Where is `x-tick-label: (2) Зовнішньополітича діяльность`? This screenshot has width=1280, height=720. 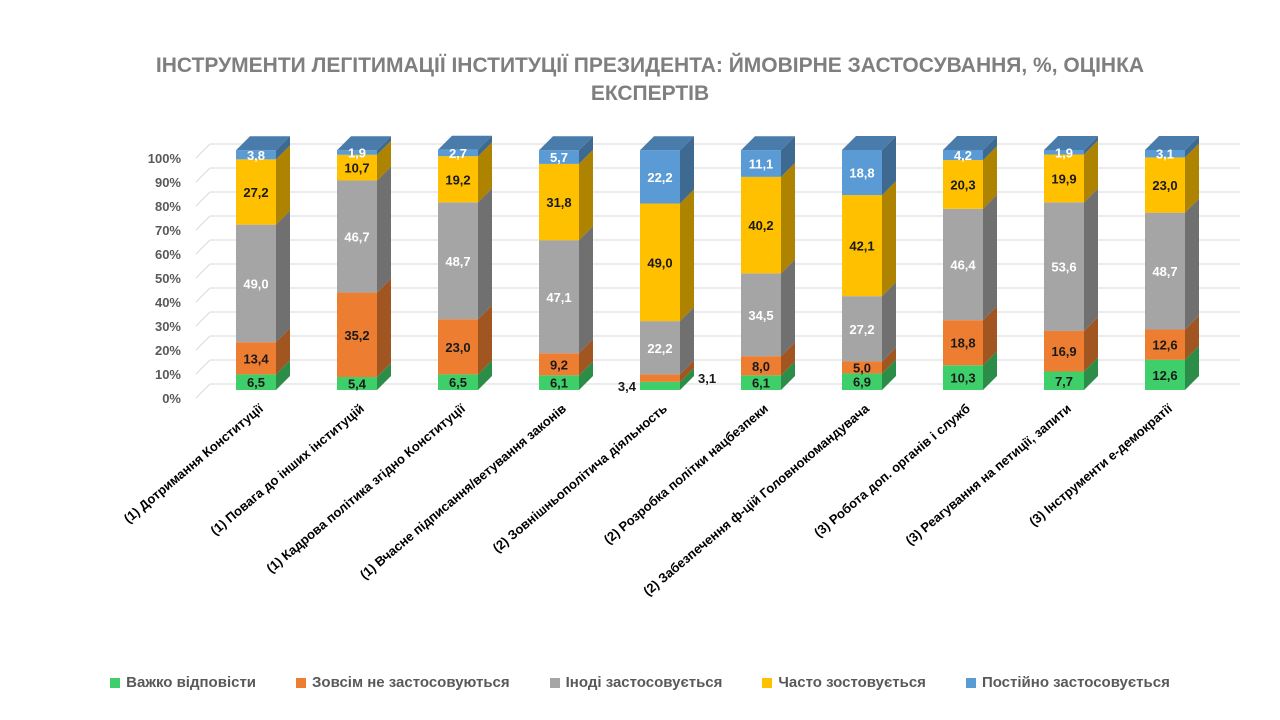
x-tick-label: (2) Зовнішньополітича діяльность is located at coordinates (580, 478).